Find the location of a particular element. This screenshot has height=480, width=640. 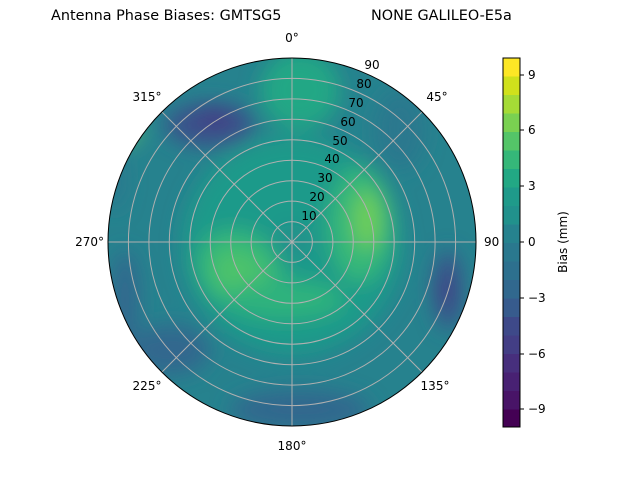

colorbar-tick-6: 6 is located at coordinates (532, 130).